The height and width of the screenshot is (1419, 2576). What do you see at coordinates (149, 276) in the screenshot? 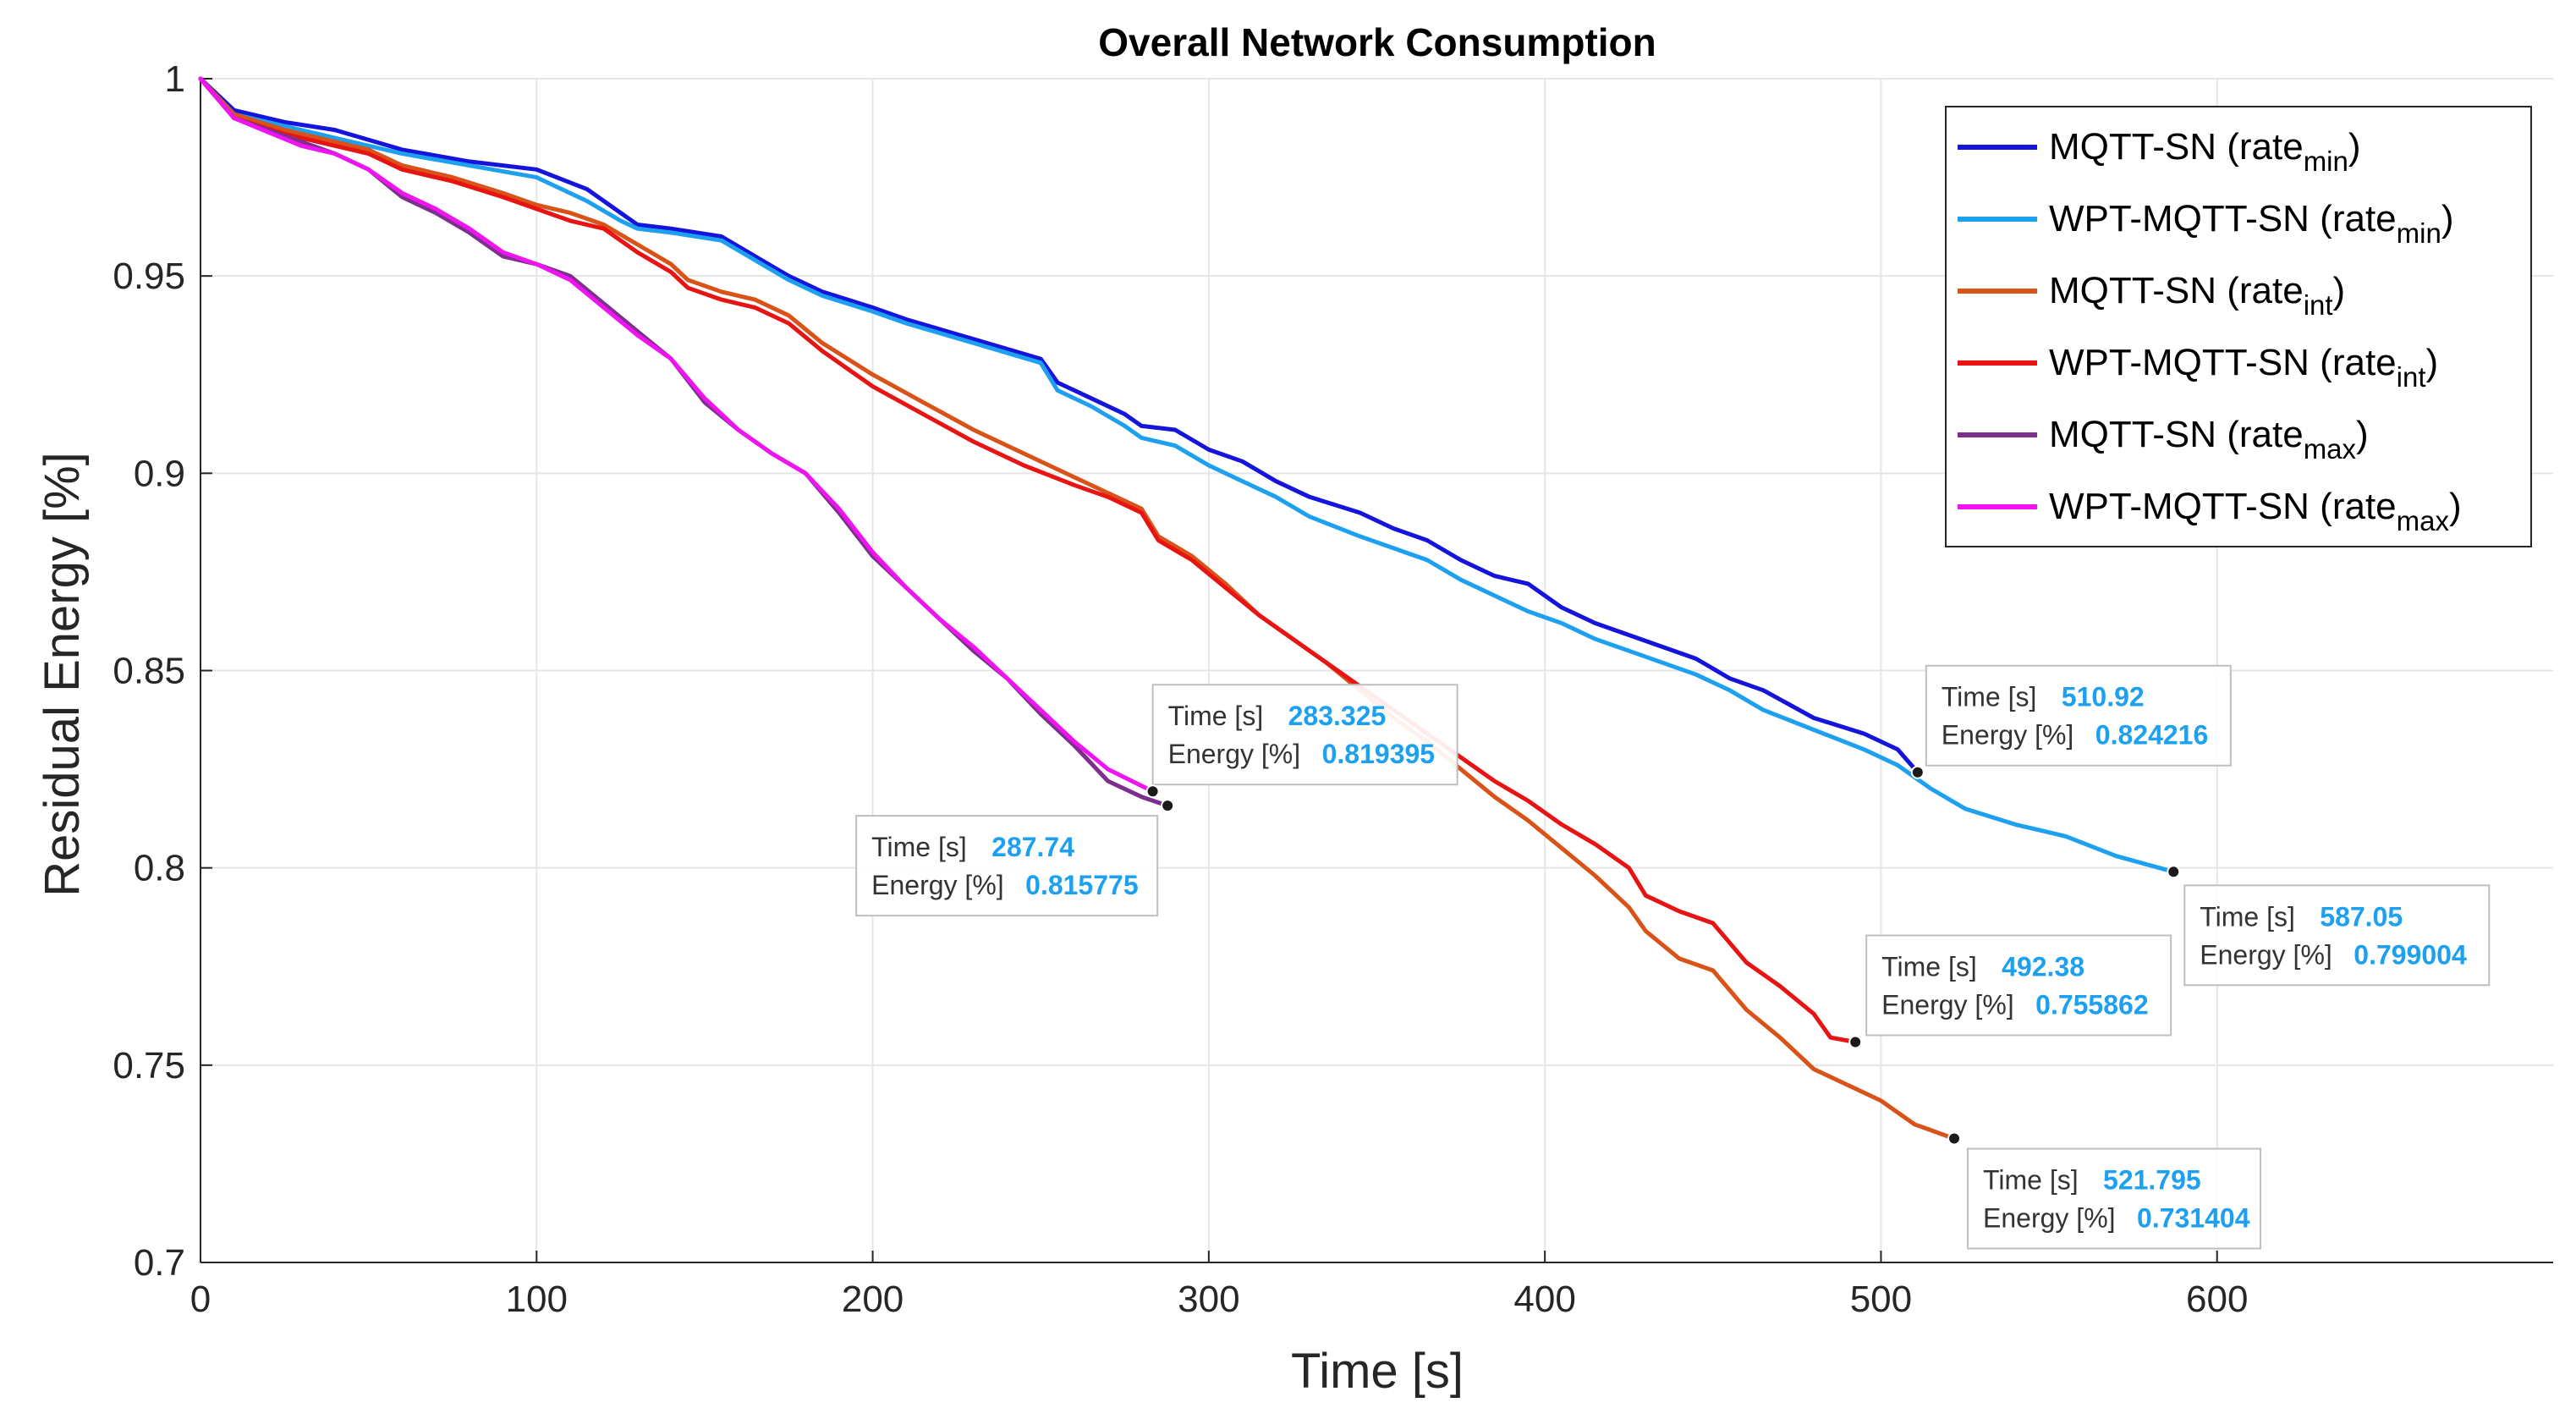
I see `y-tick-label: 0.95` at bounding box center [149, 276].